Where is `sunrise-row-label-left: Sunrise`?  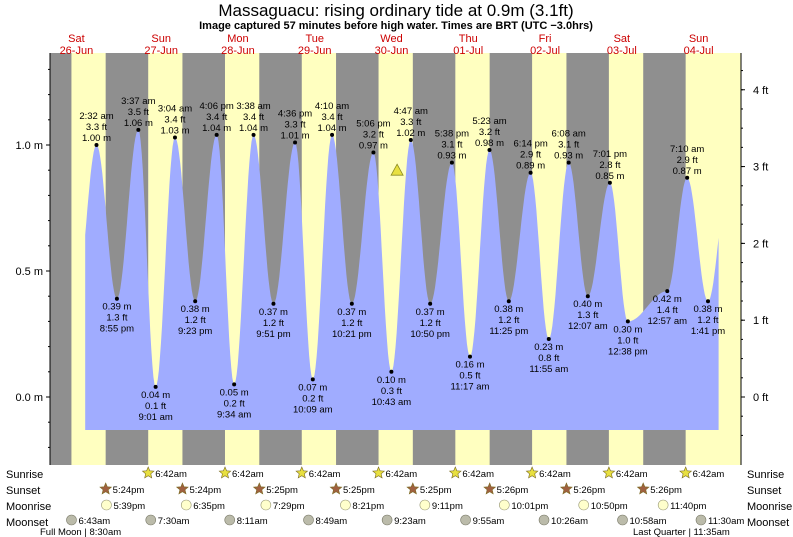 sunrise-row-label-left: Sunrise is located at coordinates (24, 475).